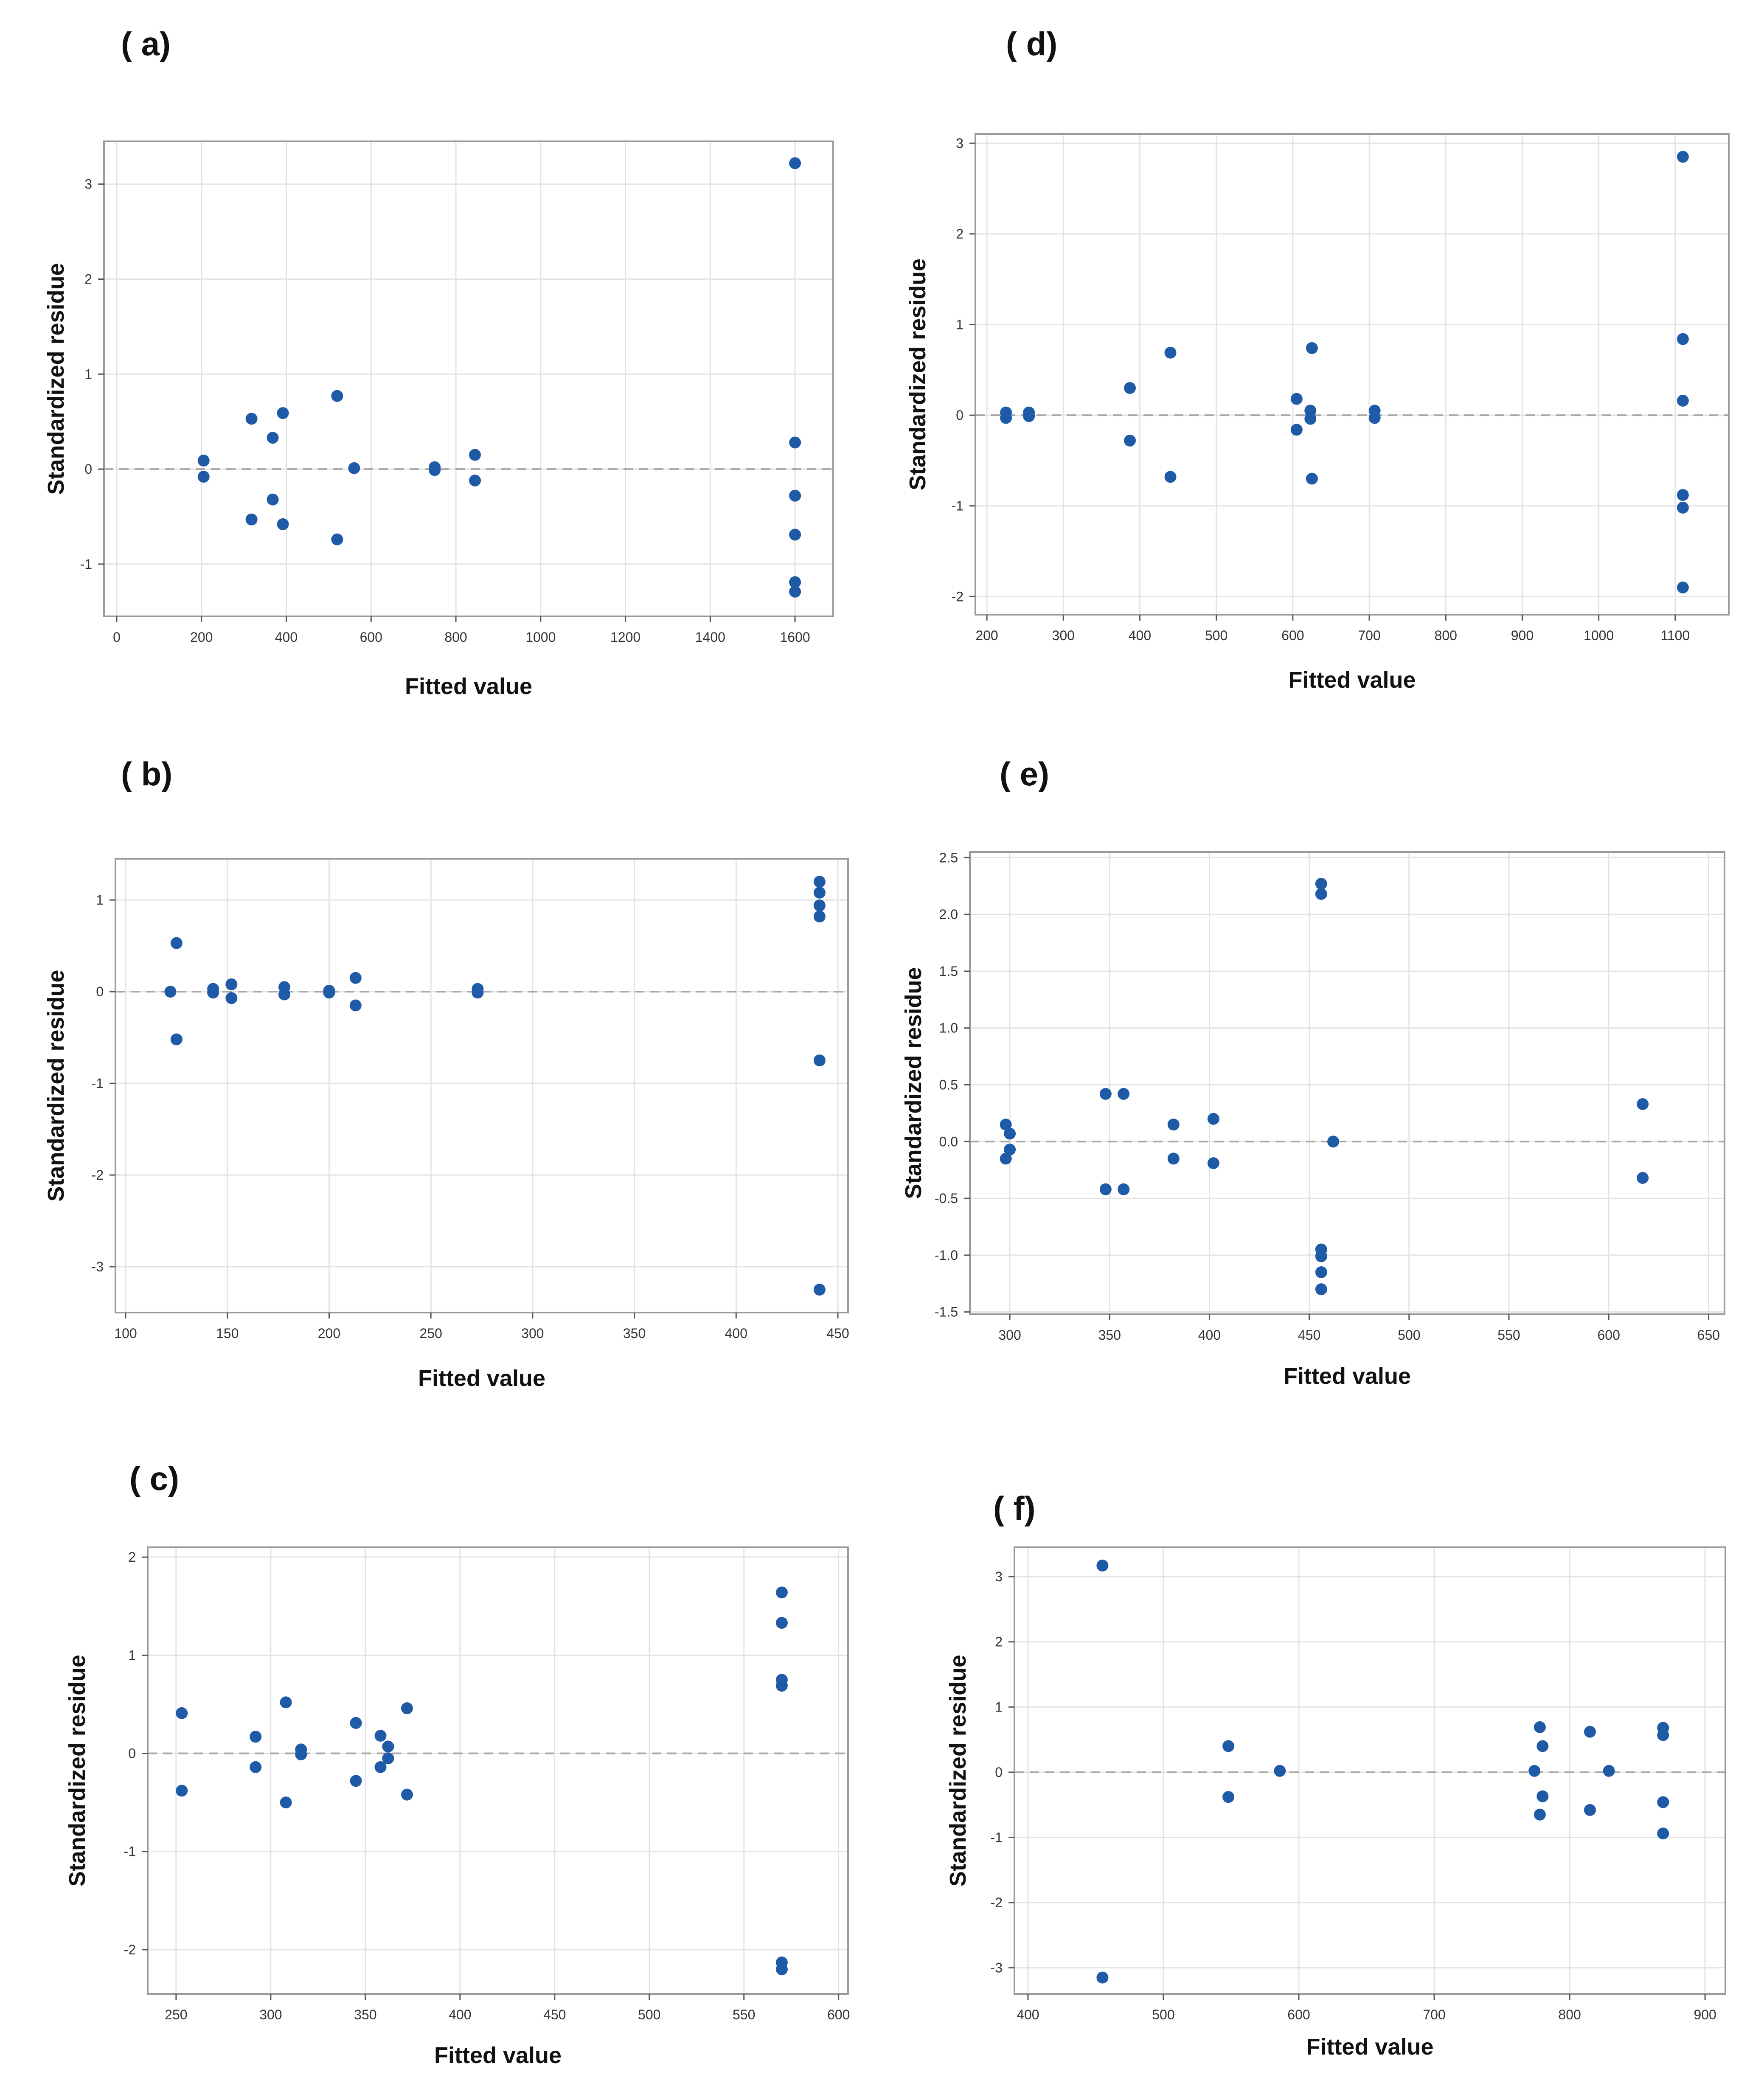 The width and height of the screenshot is (1764, 2083). What do you see at coordinates (1675, 635) in the screenshot?
I see `x-tick-label: 1100` at bounding box center [1675, 635].